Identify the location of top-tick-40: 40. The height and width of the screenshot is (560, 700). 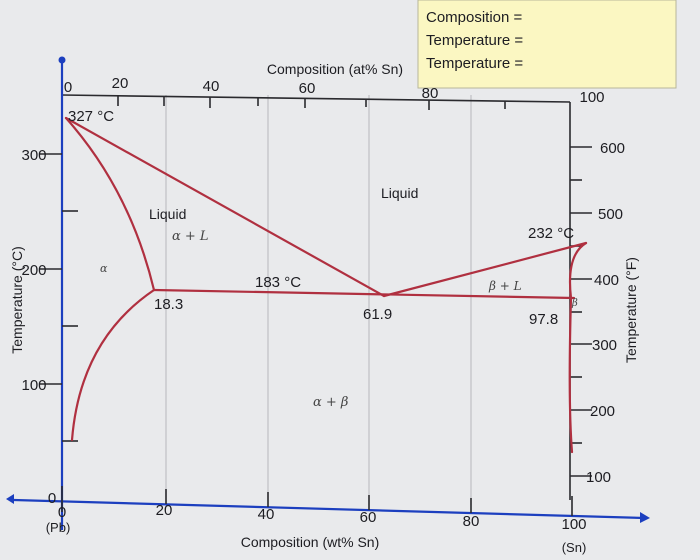
(211, 86).